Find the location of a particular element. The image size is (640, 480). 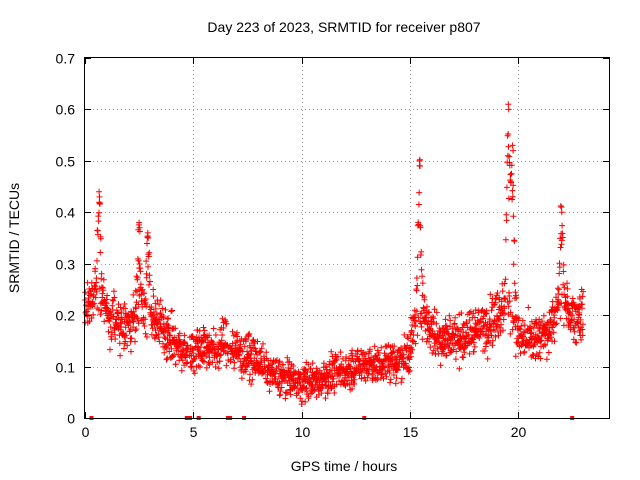

x-tick-label: 5 is located at coordinates (194, 432).